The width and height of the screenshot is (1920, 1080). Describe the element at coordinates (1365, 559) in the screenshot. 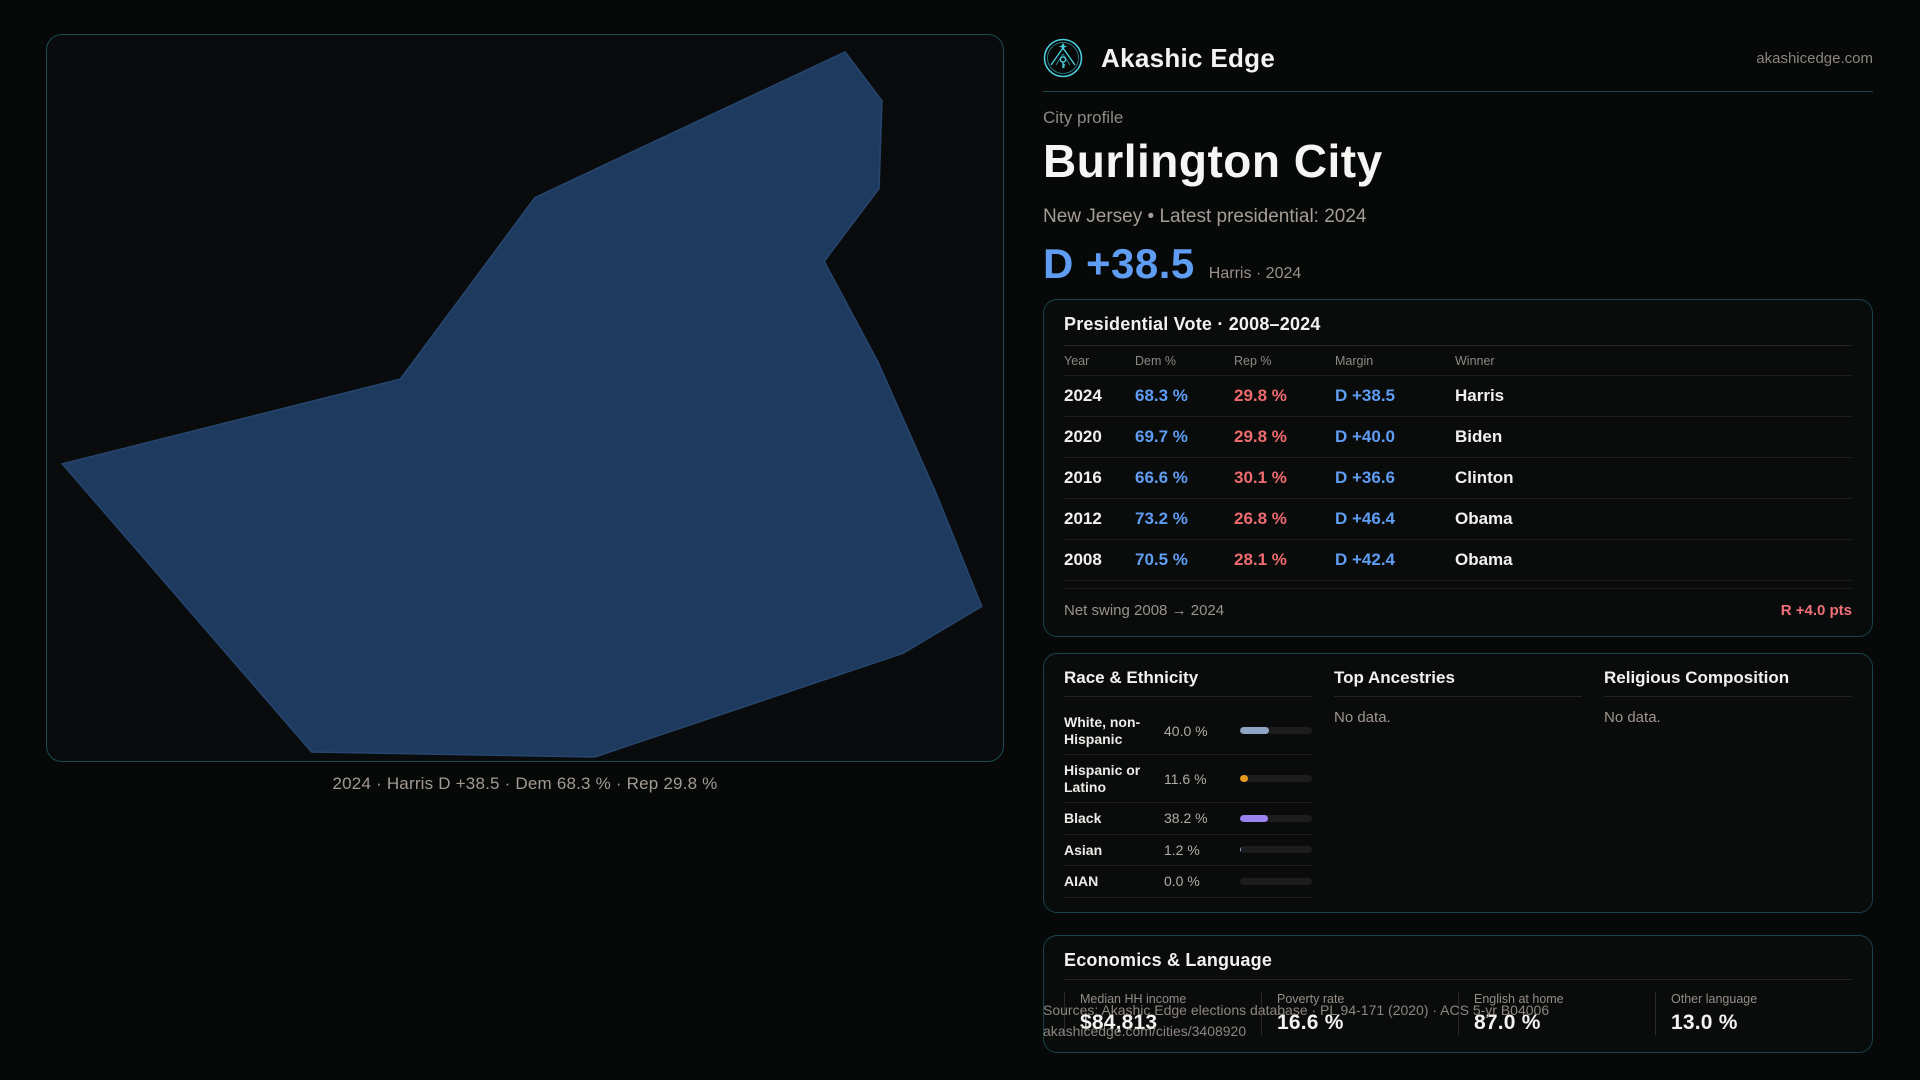

I see `vote-cell-margin: D +42.4` at that location.